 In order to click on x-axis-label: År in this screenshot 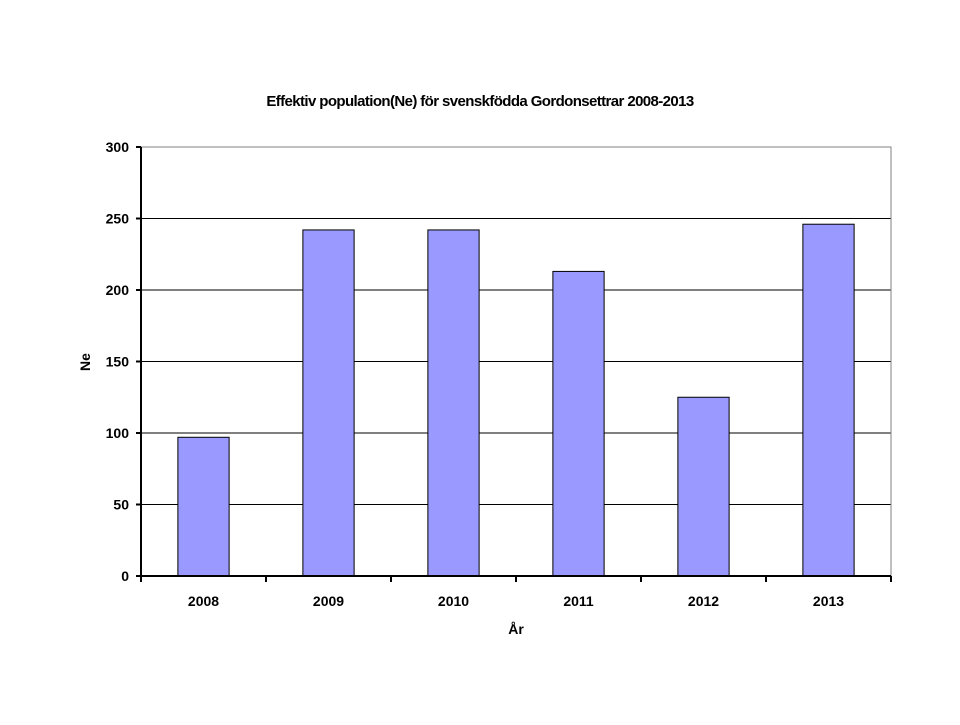, I will do `click(516, 629)`.